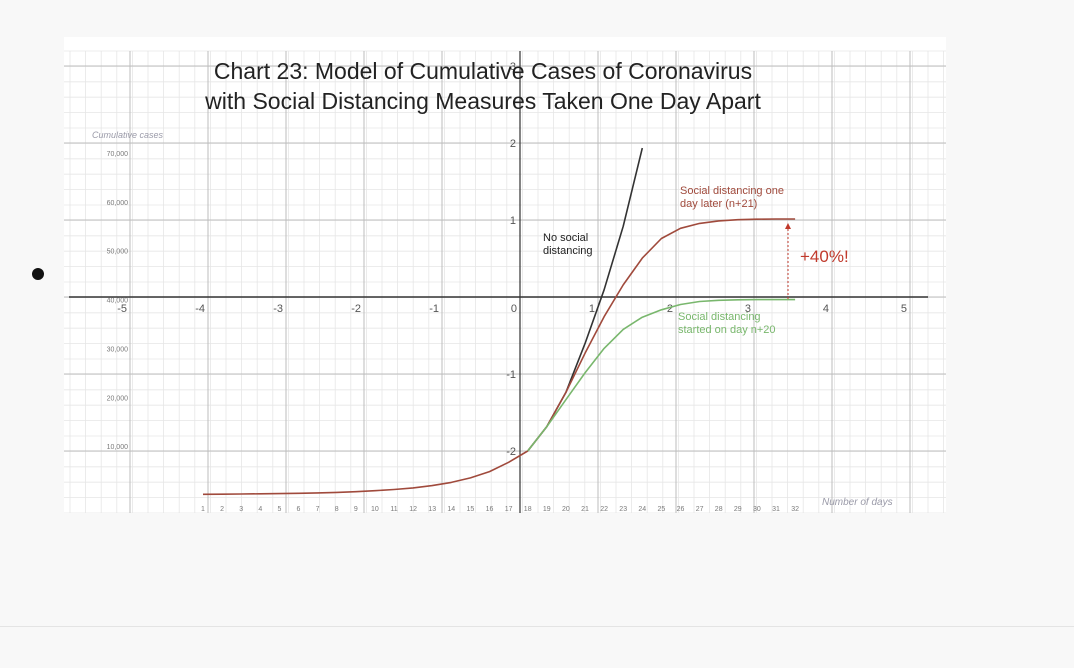  I want to click on x-tick-label: 13, so click(432, 509).